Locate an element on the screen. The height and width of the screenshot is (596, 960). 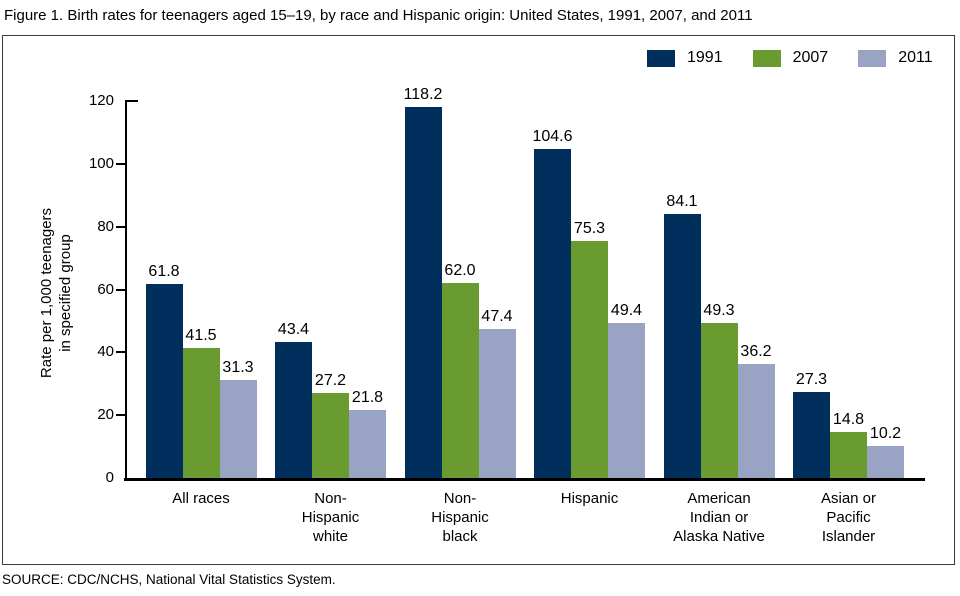
y-tick-label-0: 0 is located at coordinates (109, 477).